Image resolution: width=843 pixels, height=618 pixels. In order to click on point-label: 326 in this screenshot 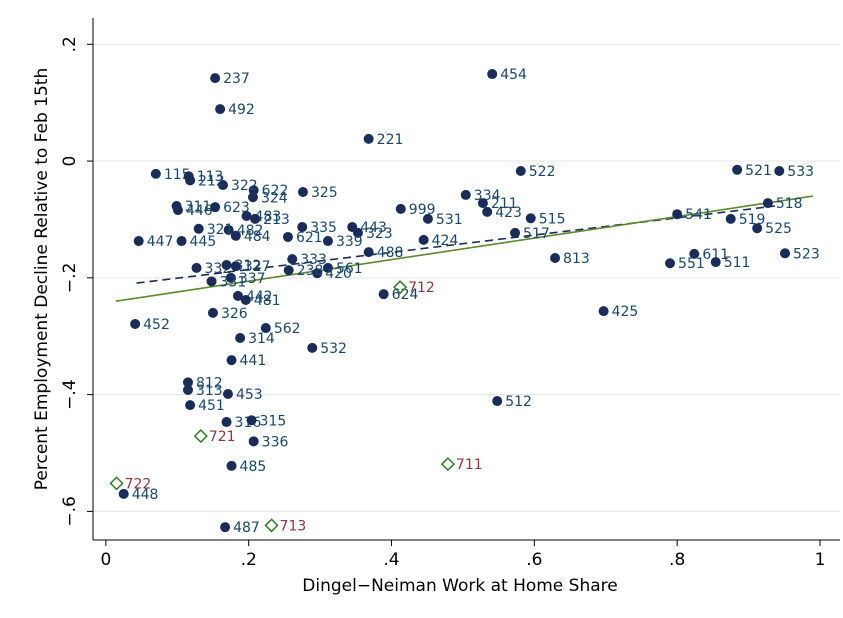, I will do `click(234, 314)`.